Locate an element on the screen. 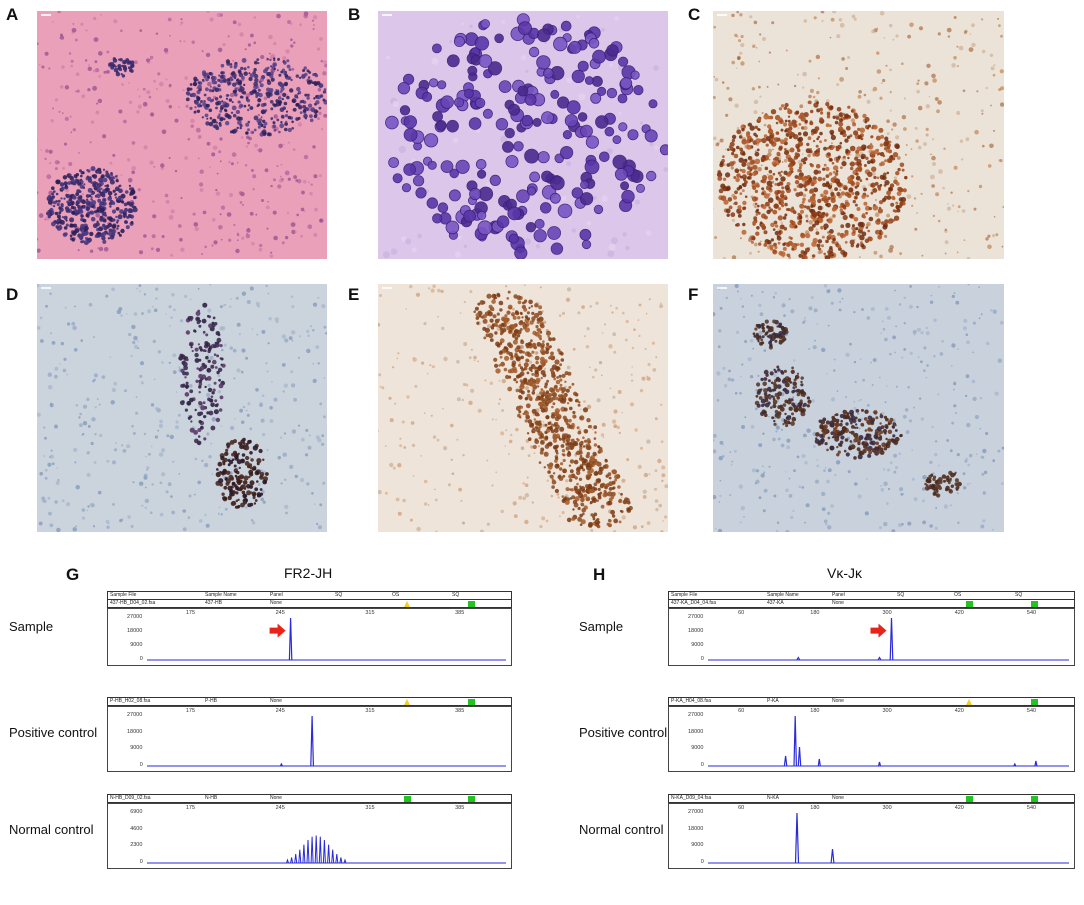 The width and height of the screenshot is (1084, 905). micrograph-d-ihc is located at coordinates (182, 408).